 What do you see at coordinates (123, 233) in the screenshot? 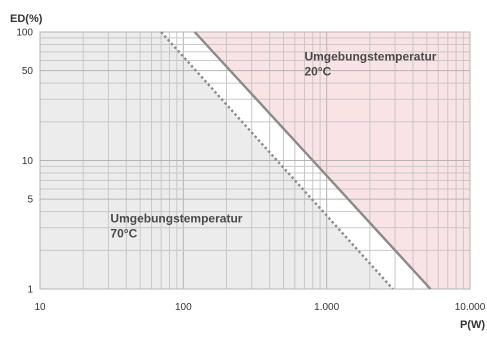
I see `annotation-line2: 70°C` at bounding box center [123, 233].